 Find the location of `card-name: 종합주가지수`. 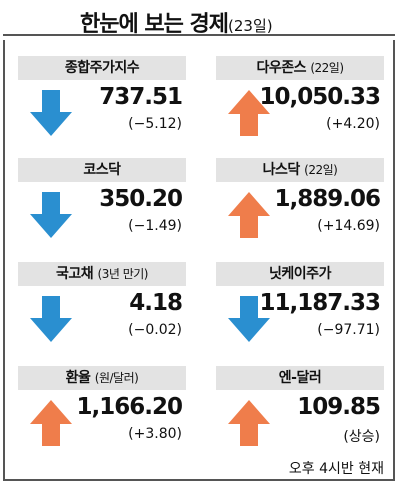

card-name: 종합주가지수 is located at coordinates (102, 68).